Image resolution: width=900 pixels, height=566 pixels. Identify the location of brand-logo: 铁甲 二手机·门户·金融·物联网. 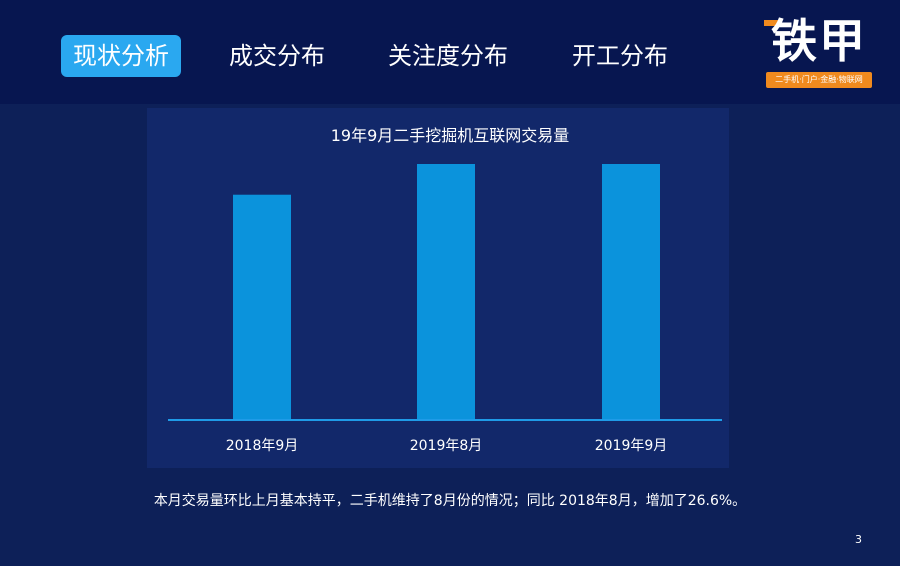
(819, 52).